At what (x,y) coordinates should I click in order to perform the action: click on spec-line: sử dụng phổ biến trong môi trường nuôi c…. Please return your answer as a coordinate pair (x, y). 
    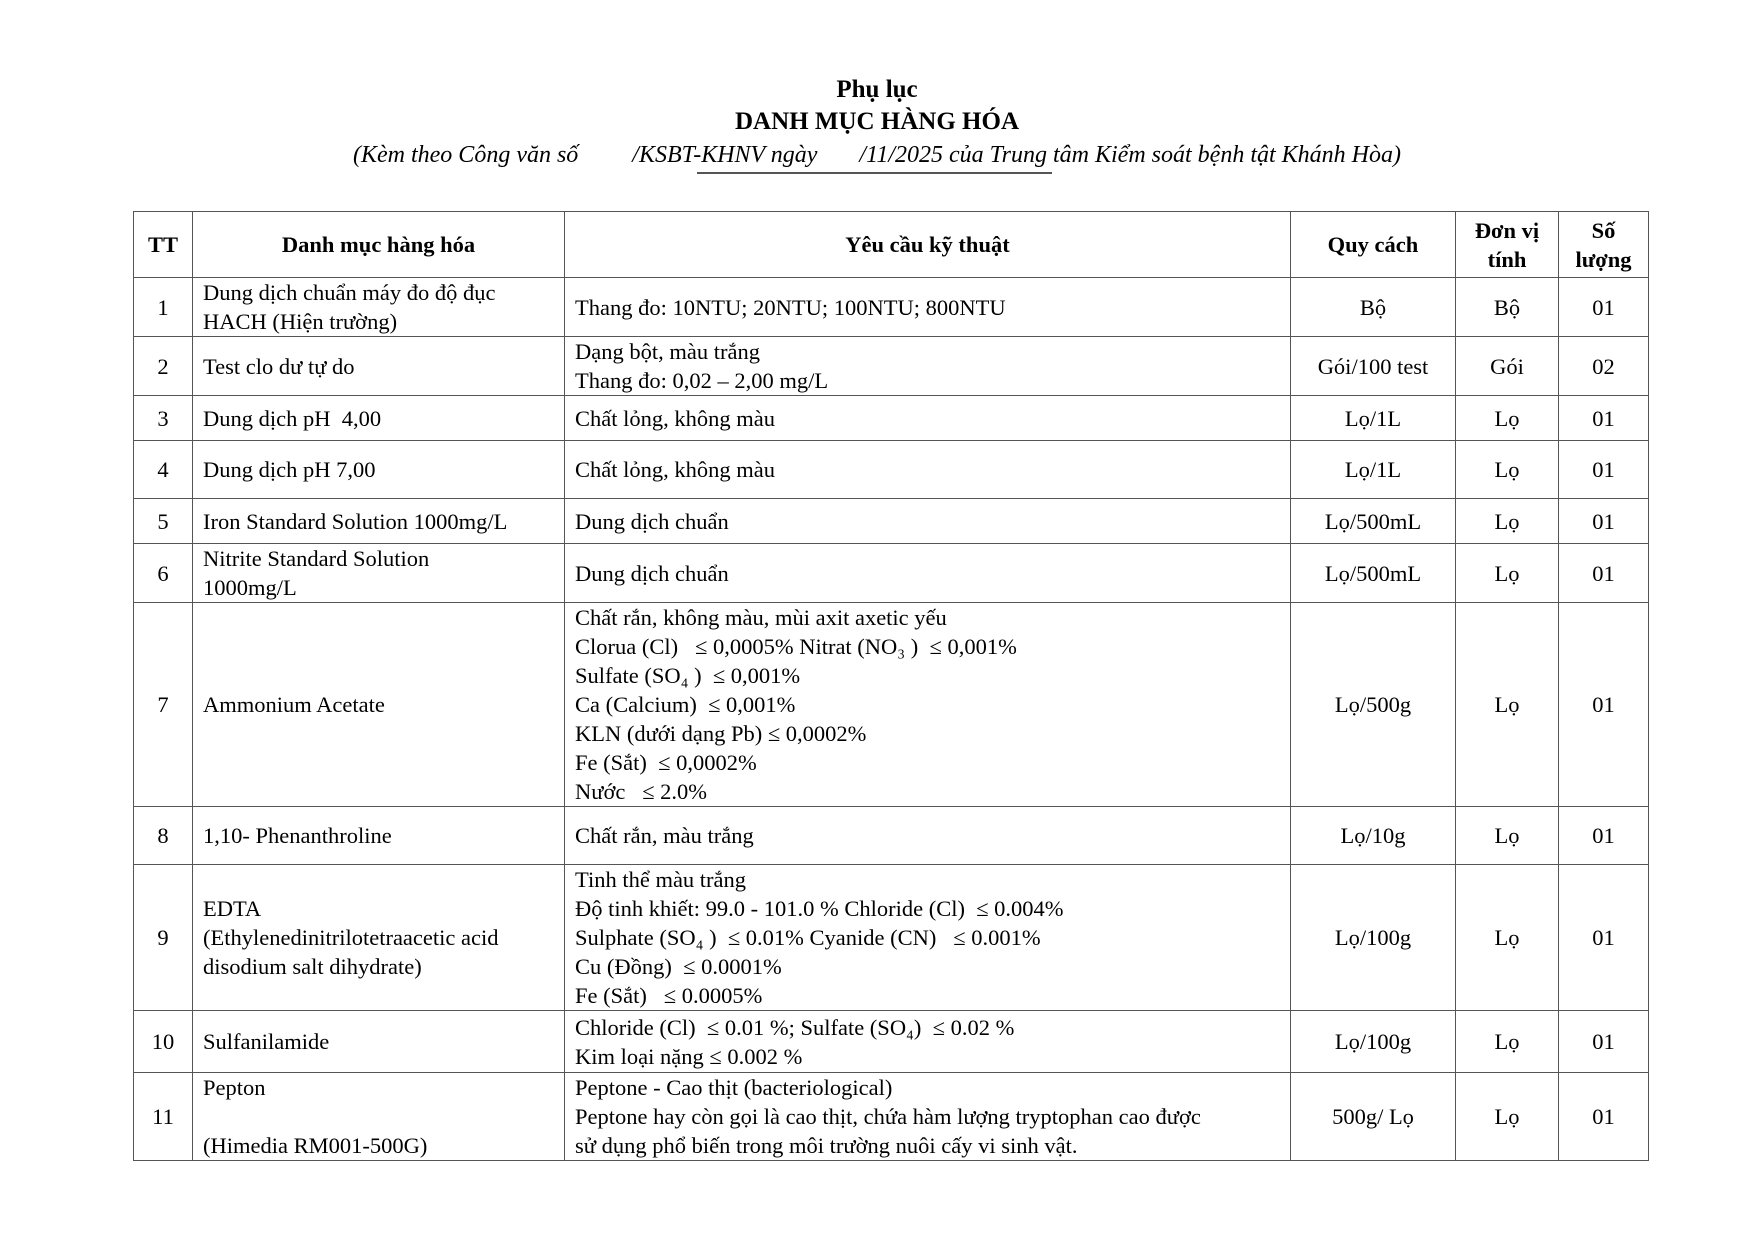
    Looking at the image, I should click on (826, 1145).